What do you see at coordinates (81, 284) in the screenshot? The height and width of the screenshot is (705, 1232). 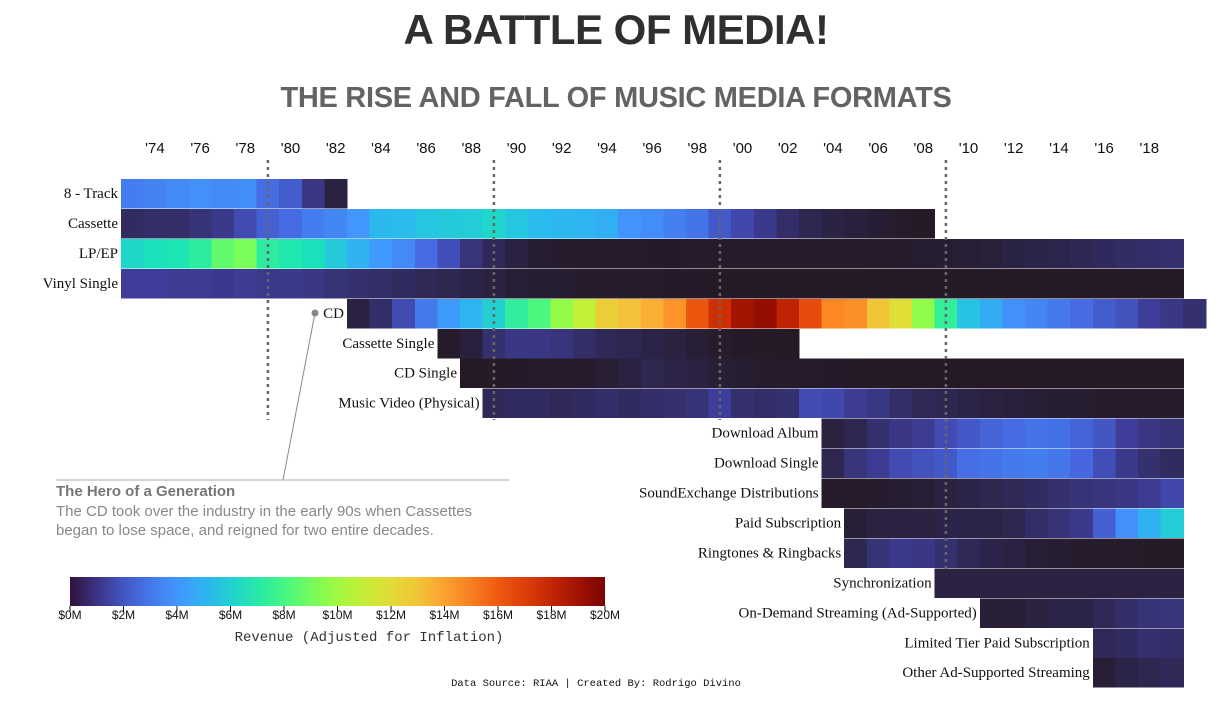 I see `format-label: Vinyl Single` at bounding box center [81, 284].